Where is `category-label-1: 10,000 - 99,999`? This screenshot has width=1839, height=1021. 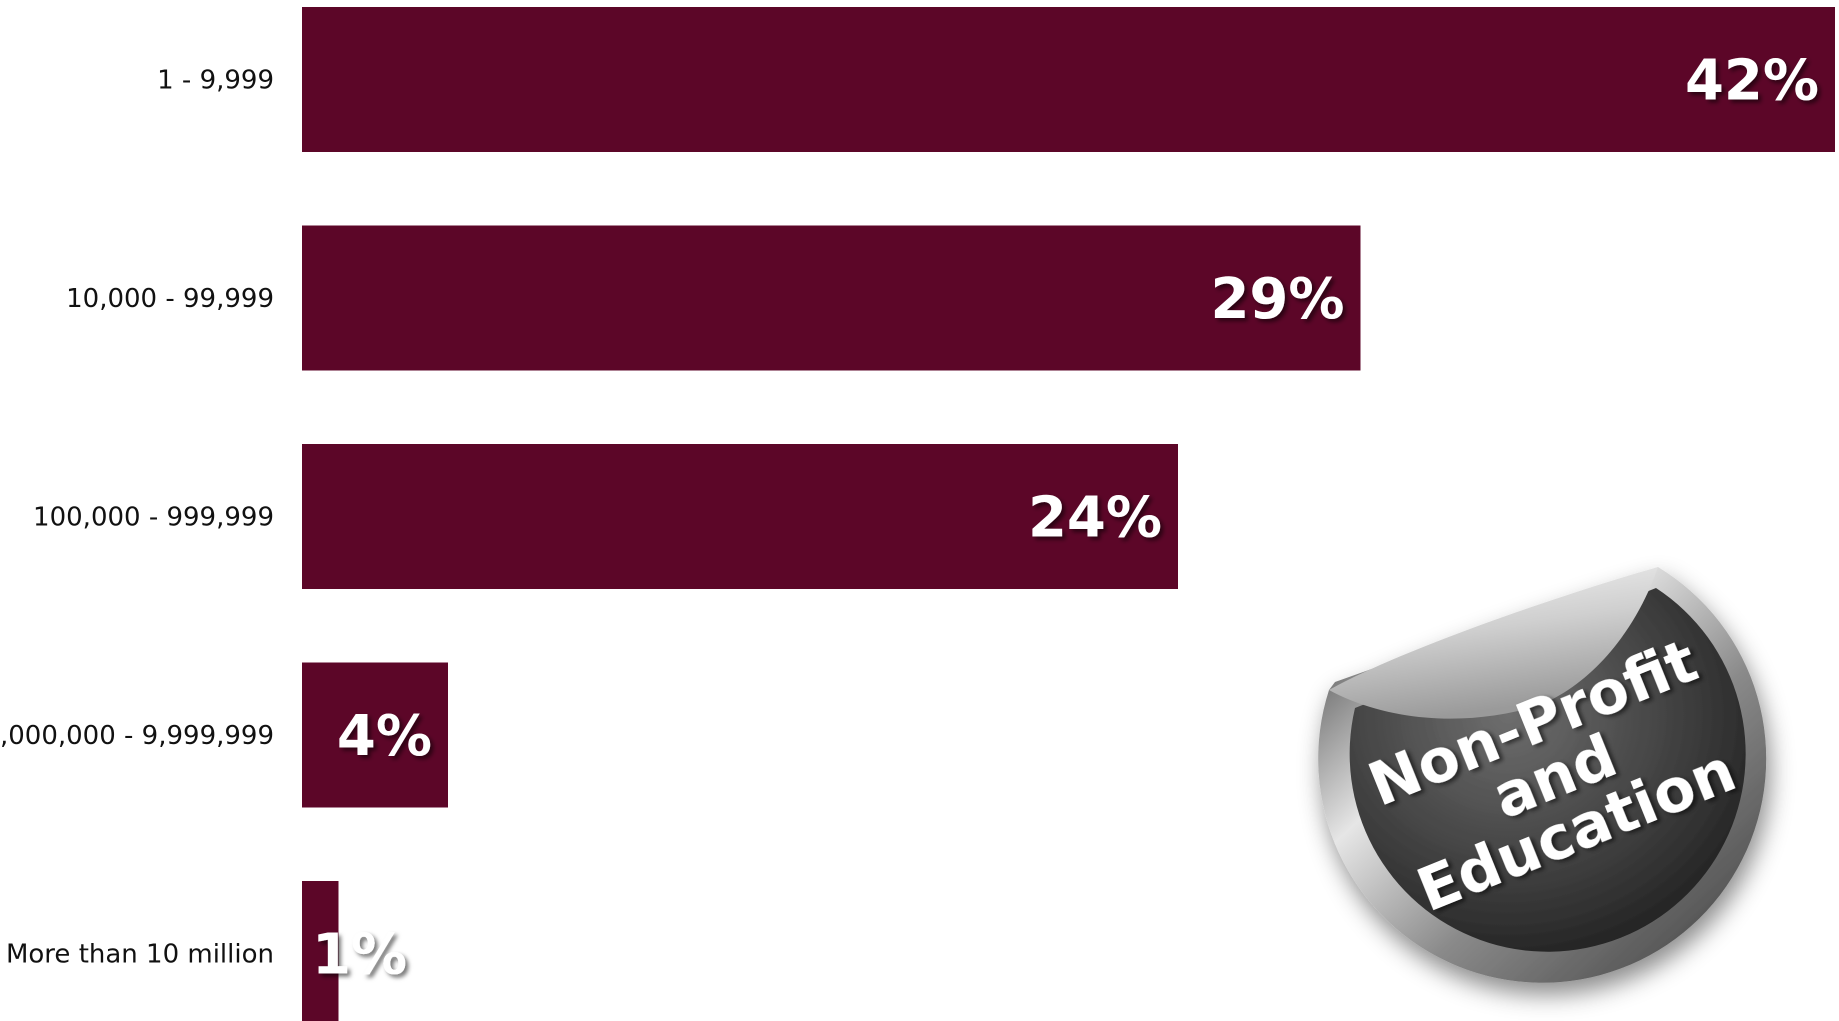 category-label-1: 10,000 - 99,999 is located at coordinates (170, 299).